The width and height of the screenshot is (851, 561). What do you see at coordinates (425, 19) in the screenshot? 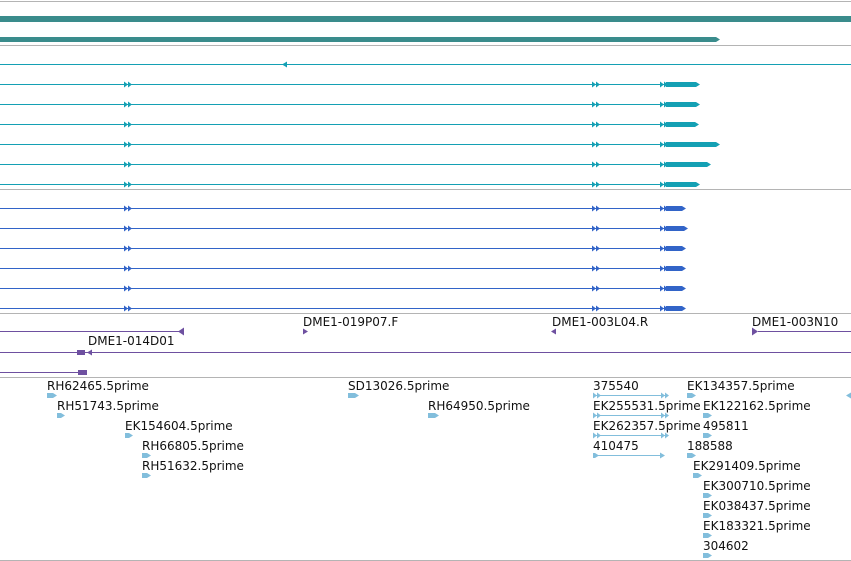
I see `gene-span-bar` at bounding box center [425, 19].